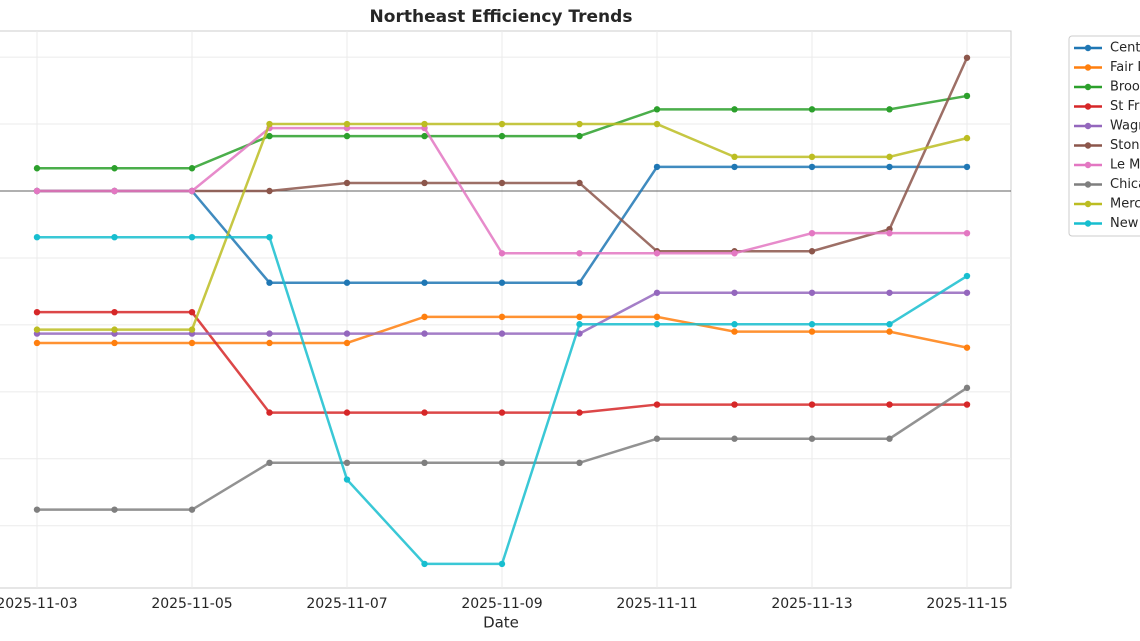  What do you see at coordinates (656, 604) in the screenshot?
I see `x-tick-label: 2025-11-11` at bounding box center [656, 604].